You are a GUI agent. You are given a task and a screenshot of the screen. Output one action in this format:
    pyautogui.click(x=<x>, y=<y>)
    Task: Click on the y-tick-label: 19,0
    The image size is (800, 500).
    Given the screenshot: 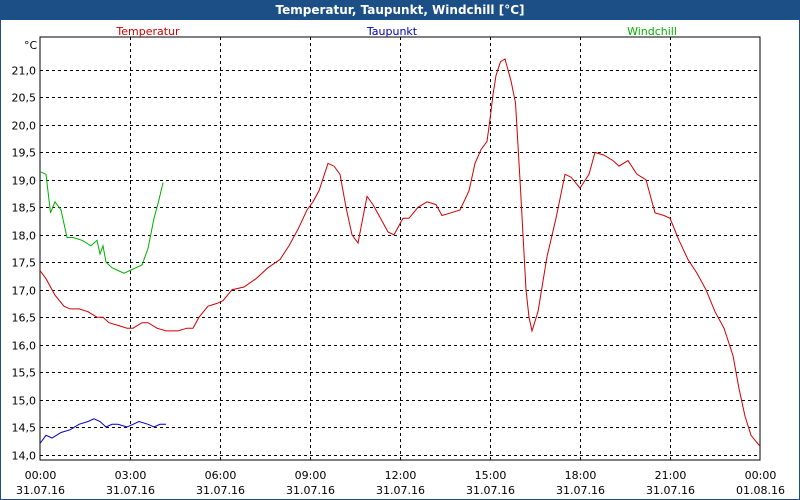 What is the action you would take?
    pyautogui.click(x=24, y=181)
    